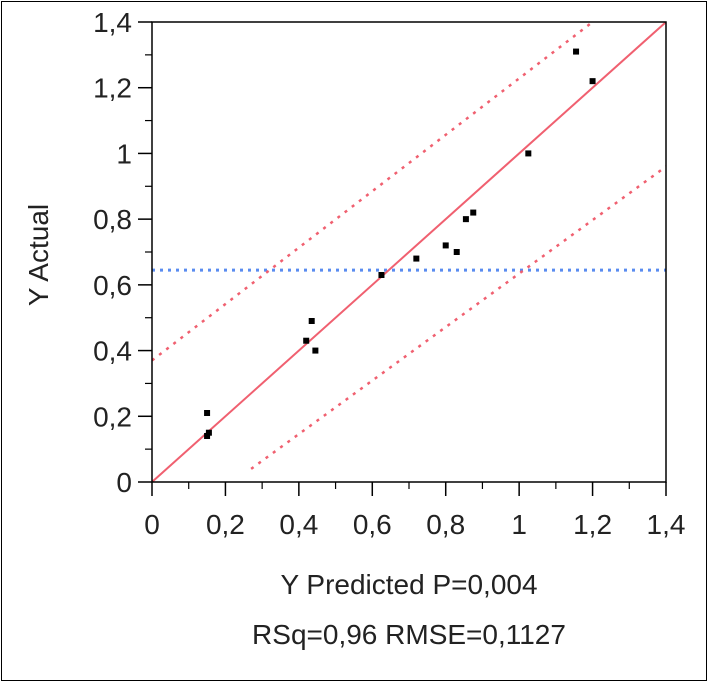 The image size is (710, 684). I want to click on y-tick-label: 1,4, so click(112, 22).